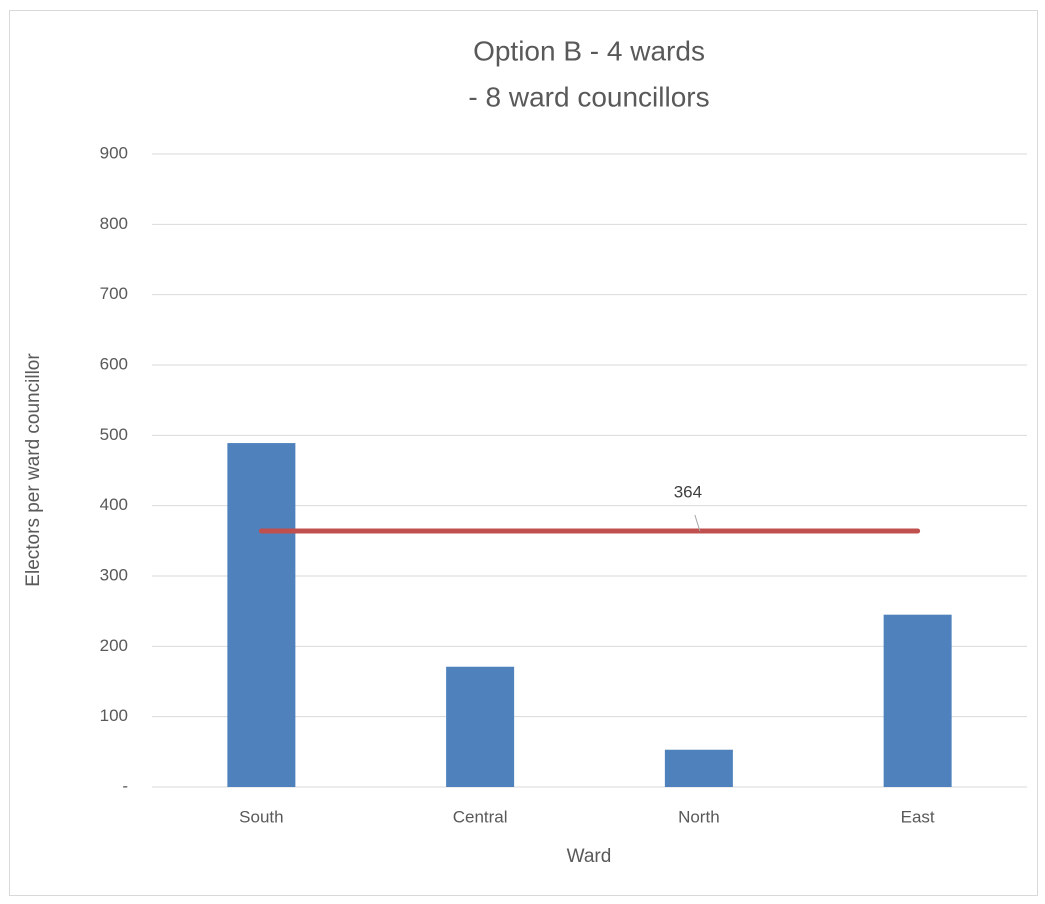 The image size is (1045, 904). I want to click on chart-title: - 8 ward councillors, so click(588, 96).